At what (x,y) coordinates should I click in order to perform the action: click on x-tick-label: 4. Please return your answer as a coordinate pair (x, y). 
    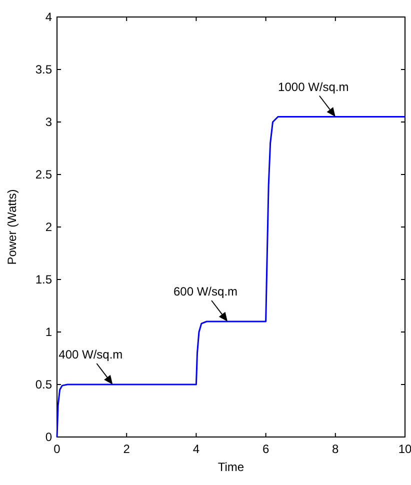
    Looking at the image, I should click on (196, 449).